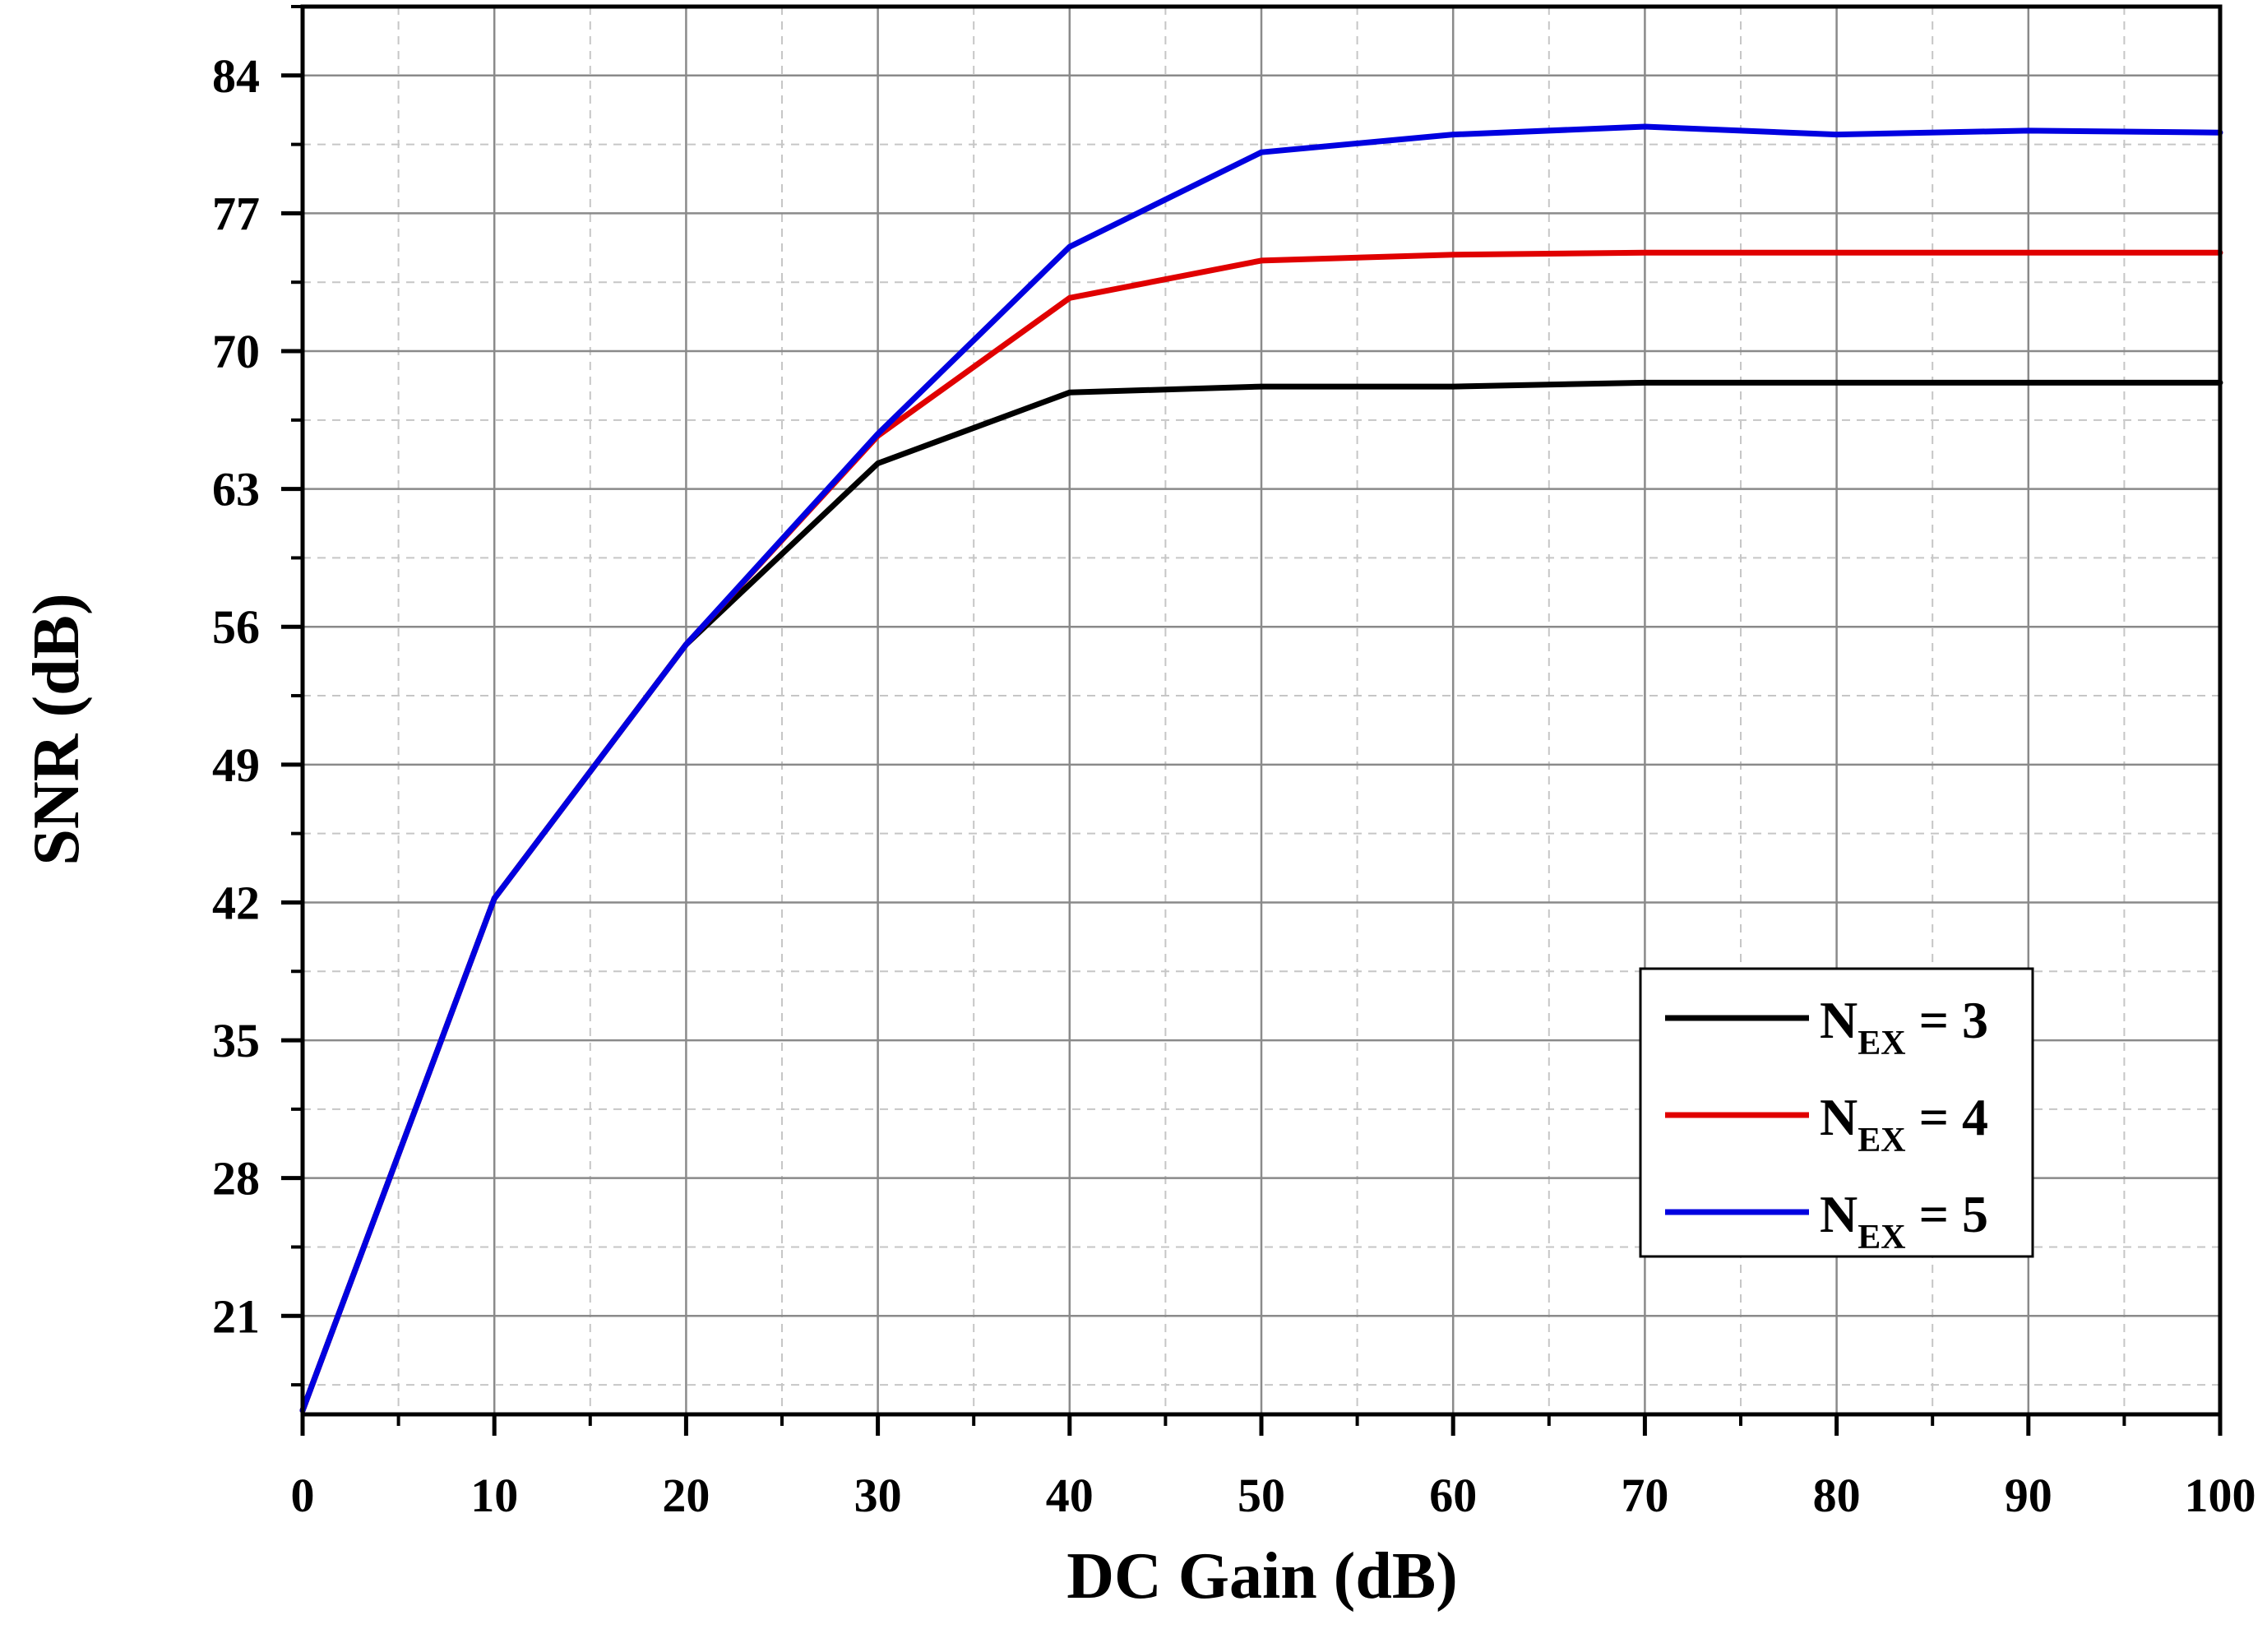  I want to click on x-tick-label: 100, so click(2220, 1495).